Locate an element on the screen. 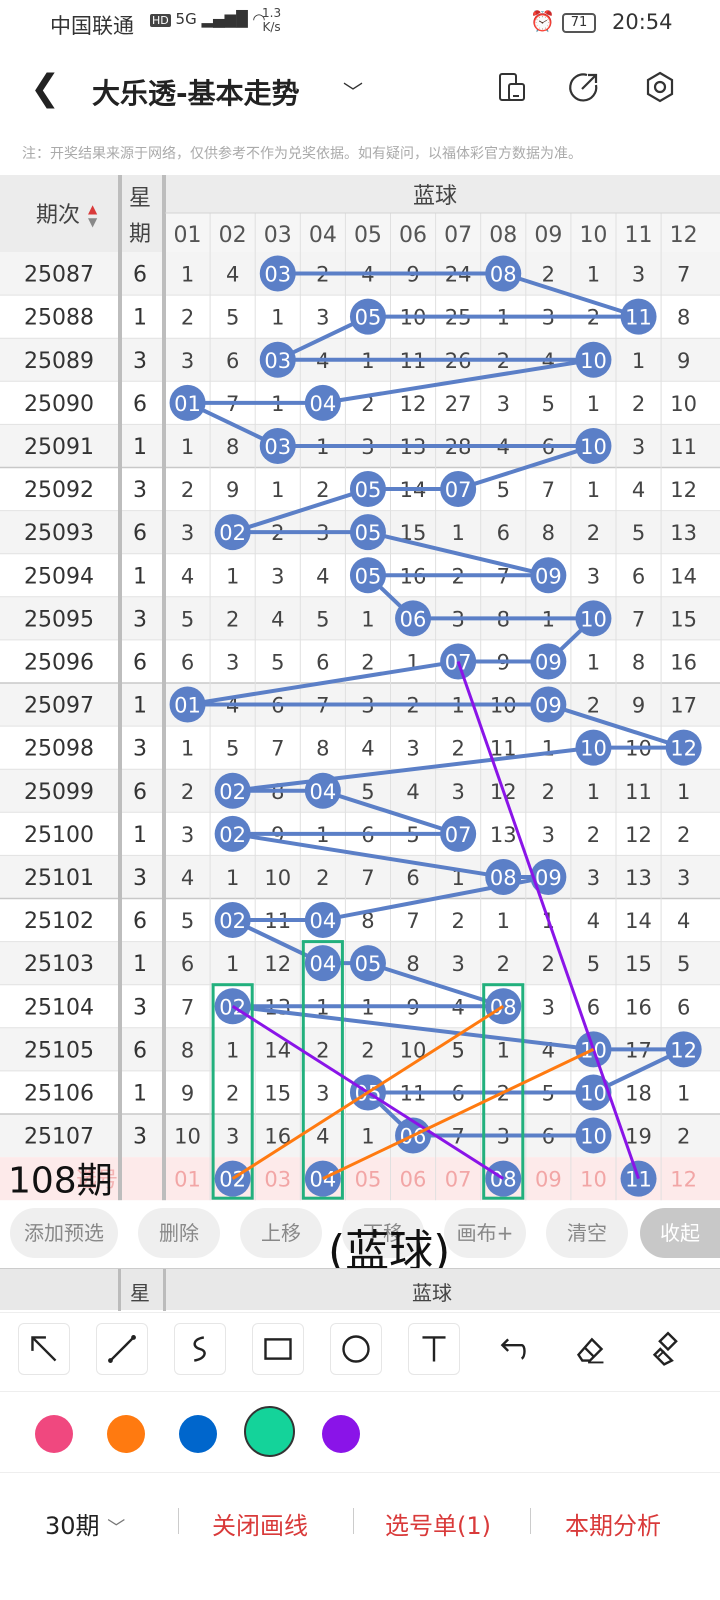 The width and height of the screenshot is (720, 1600). pick-number: 10 is located at coordinates (593, 1180).